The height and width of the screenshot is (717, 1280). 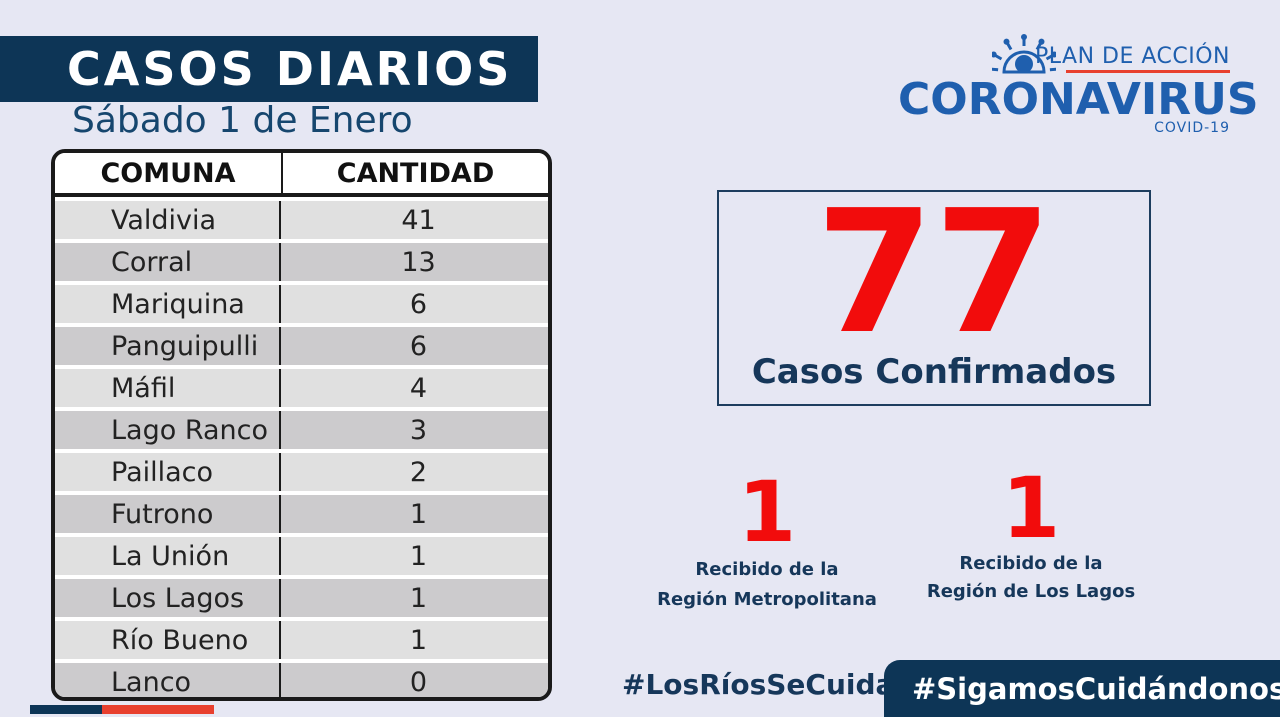 What do you see at coordinates (1132, 56) in the screenshot?
I see `logo-plan-text: PLAN DE ACCIÓN` at bounding box center [1132, 56].